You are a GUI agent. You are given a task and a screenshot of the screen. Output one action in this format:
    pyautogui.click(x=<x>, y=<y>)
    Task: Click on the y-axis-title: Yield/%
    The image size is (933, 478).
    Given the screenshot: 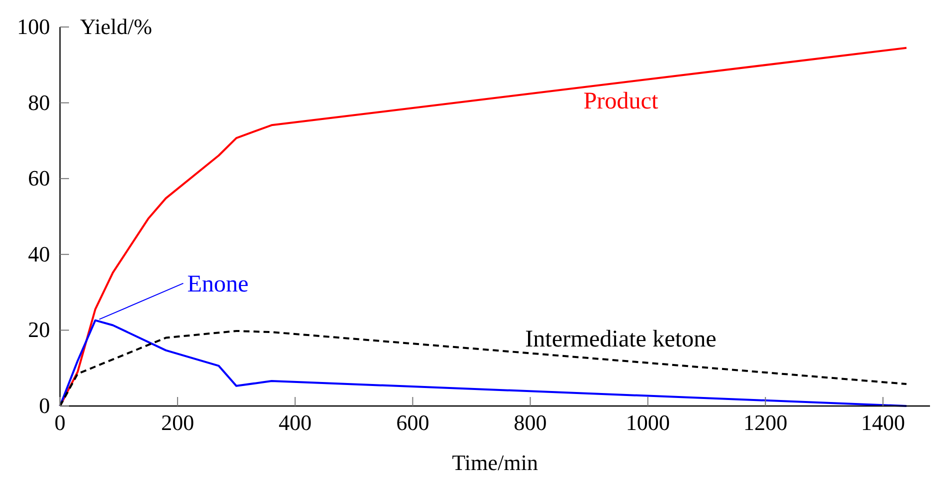 What is the action you would take?
    pyautogui.click(x=116, y=26)
    